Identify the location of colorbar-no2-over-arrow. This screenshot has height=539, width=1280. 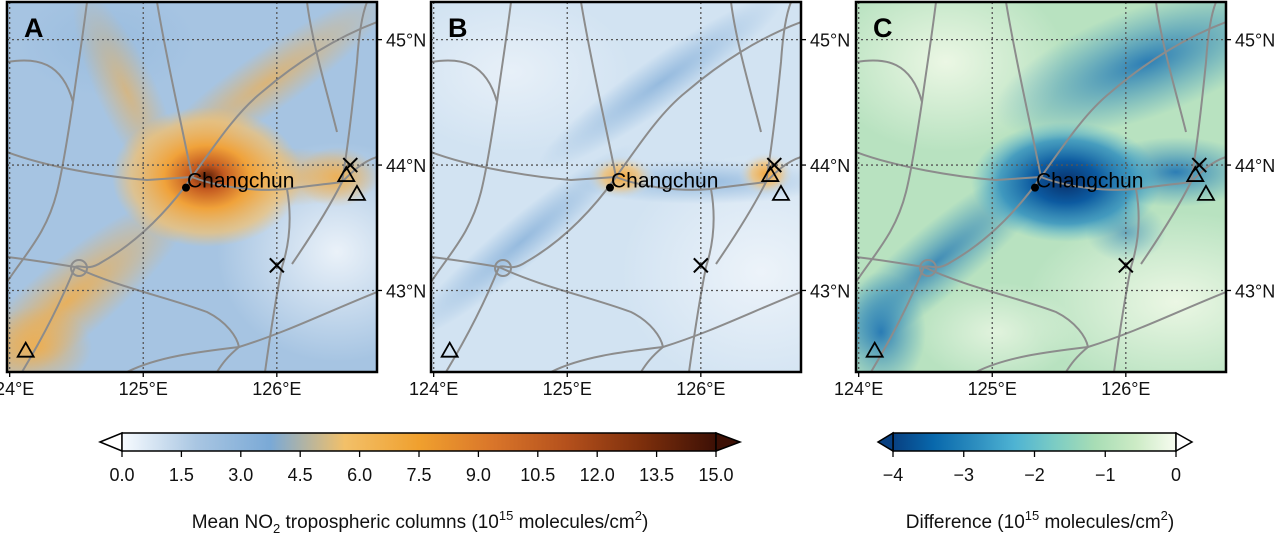
(729, 442).